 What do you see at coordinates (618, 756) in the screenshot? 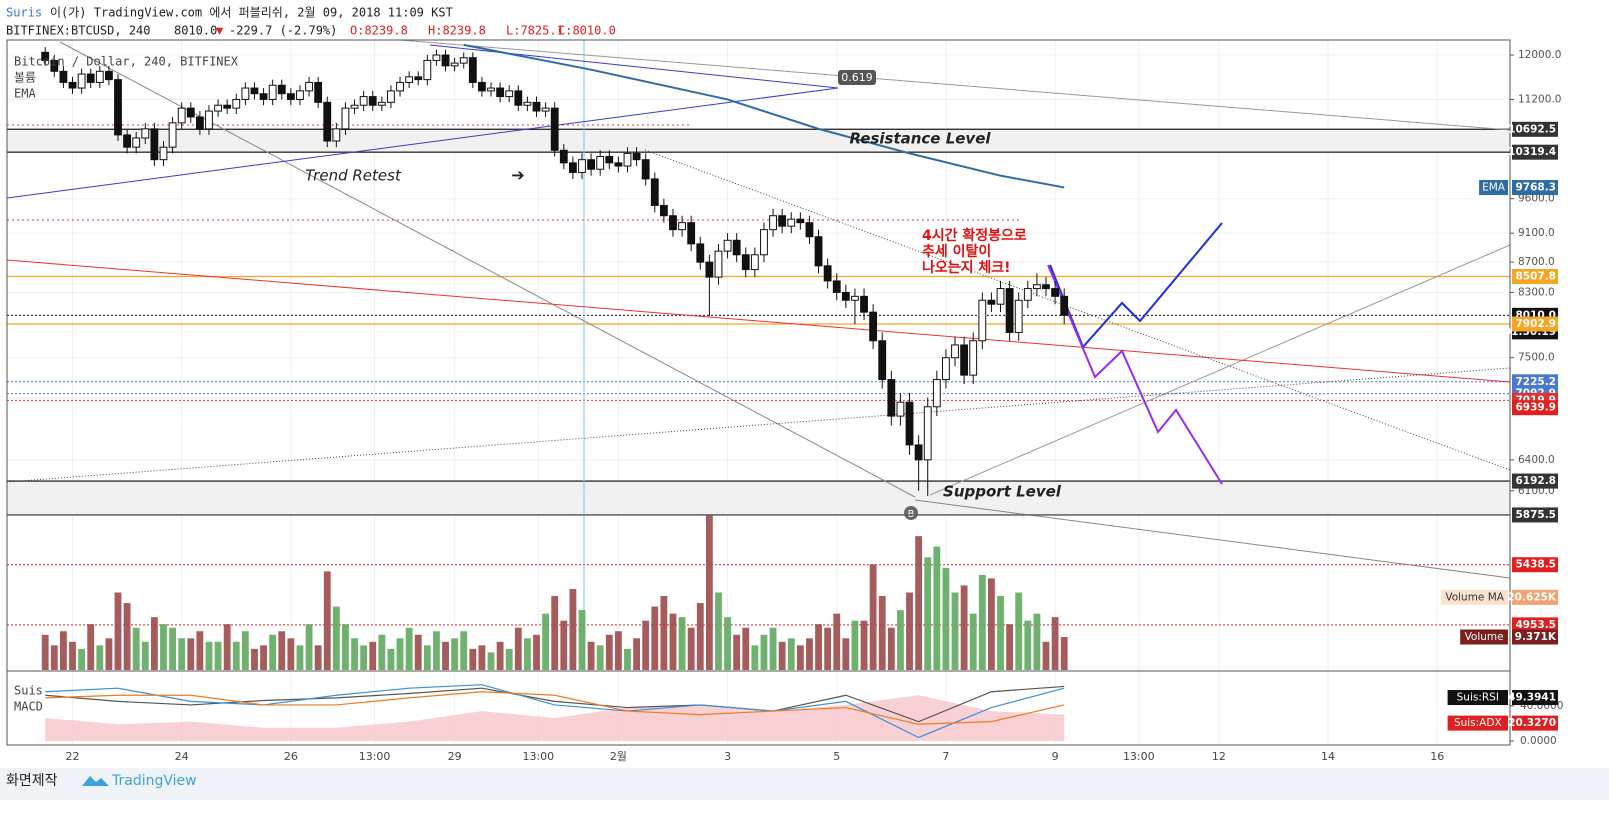
I see `x-tick-label: 2월` at bounding box center [618, 756].